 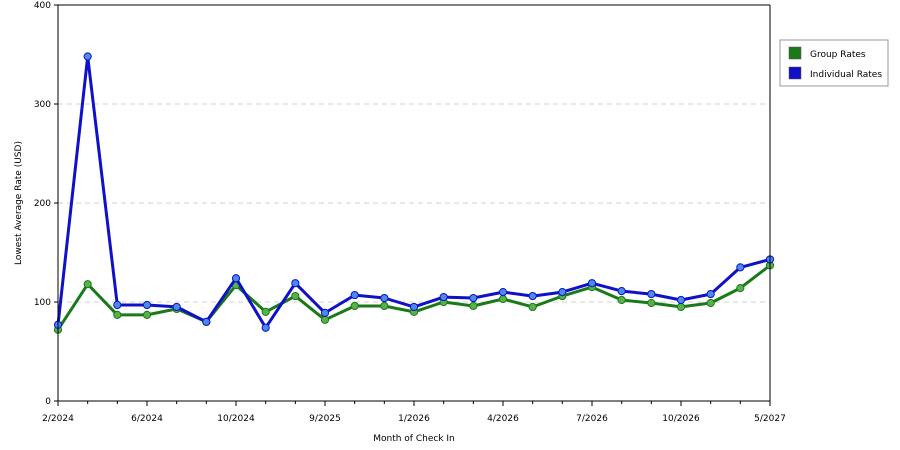 I want to click on legend-swatch-group-rates, so click(x=795, y=53).